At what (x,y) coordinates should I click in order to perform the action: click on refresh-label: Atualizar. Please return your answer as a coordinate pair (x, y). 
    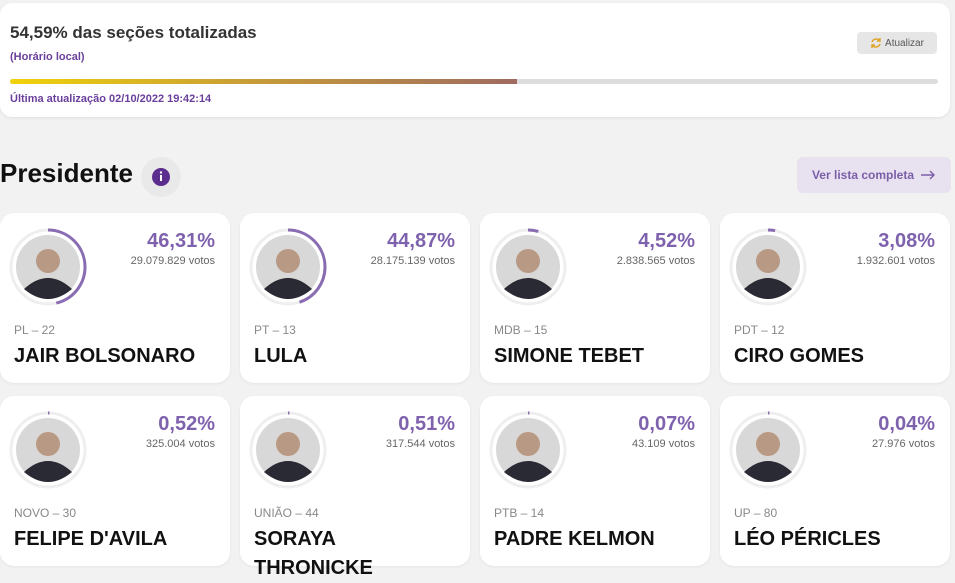
    Looking at the image, I should click on (904, 43).